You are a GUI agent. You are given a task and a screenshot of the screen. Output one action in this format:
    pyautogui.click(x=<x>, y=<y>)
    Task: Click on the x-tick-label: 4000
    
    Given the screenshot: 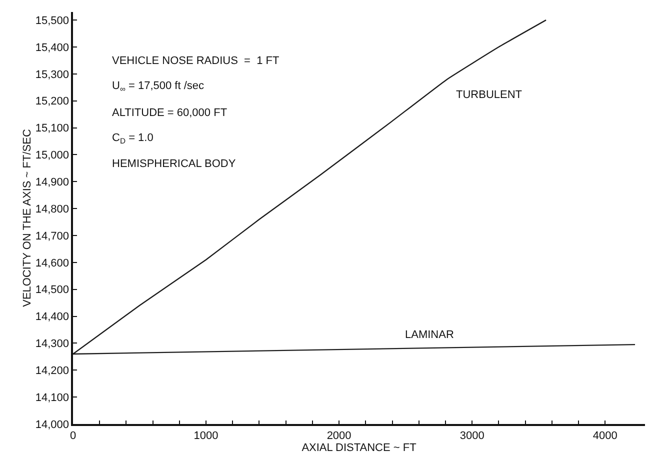 What is the action you would take?
    pyautogui.click(x=605, y=436)
    